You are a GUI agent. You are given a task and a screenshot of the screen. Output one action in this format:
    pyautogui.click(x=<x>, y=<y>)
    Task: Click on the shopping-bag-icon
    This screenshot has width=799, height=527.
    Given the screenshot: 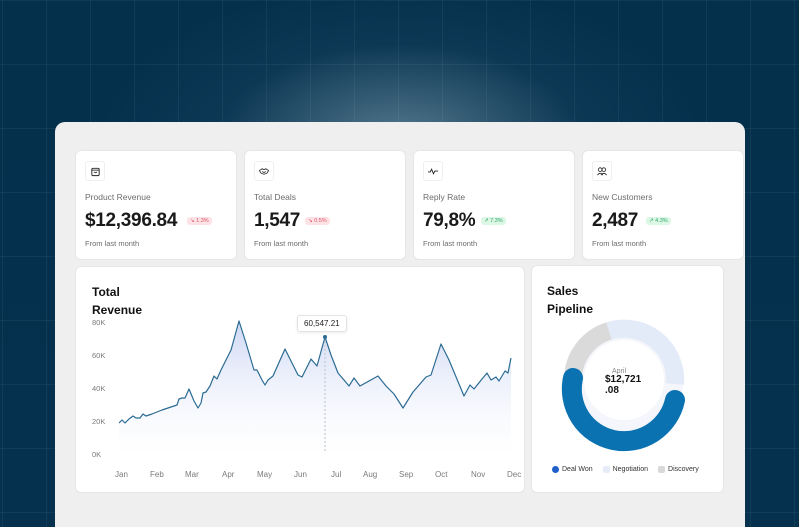 What is the action you would take?
    pyautogui.click(x=95, y=171)
    